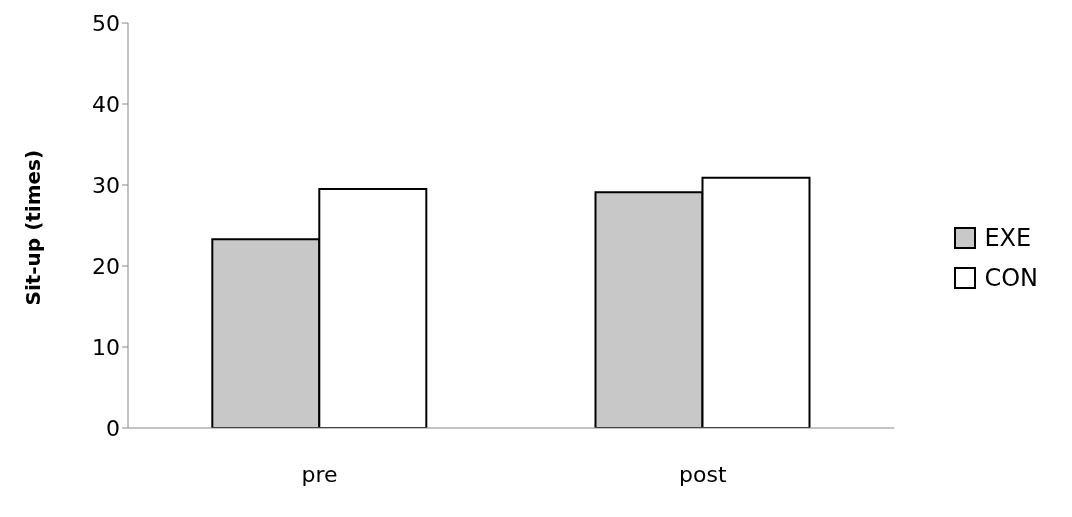  Describe the element at coordinates (319, 474) in the screenshot. I see `x-tick-label: pre` at that location.